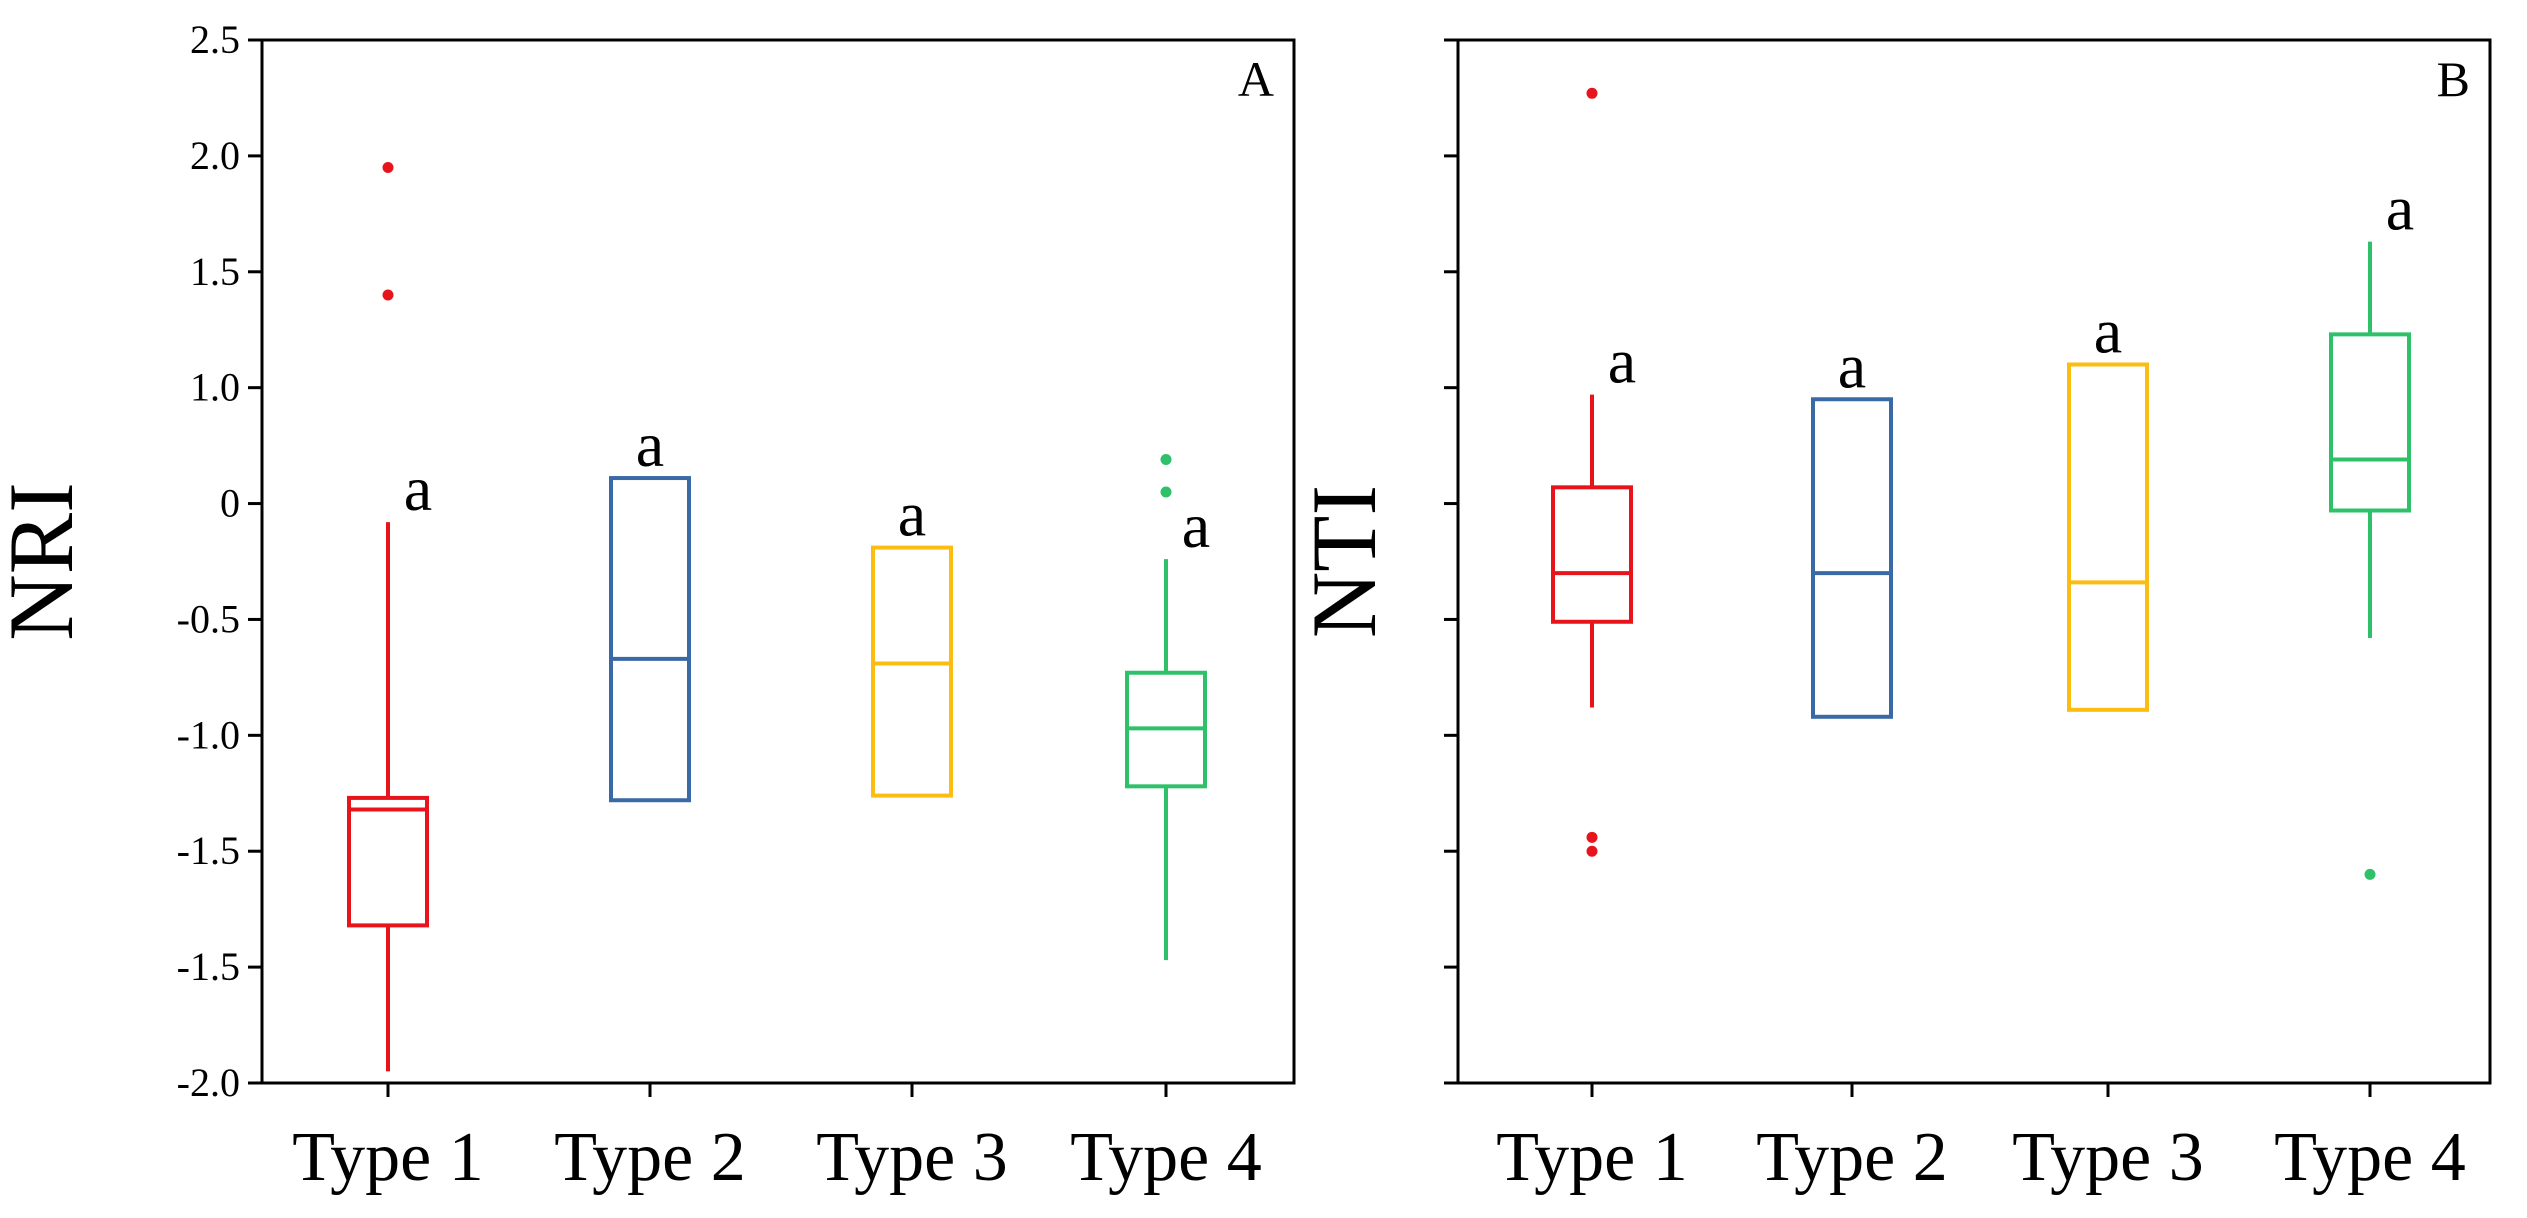 This screenshot has width=2527, height=1218. Describe the element at coordinates (1256, 79) in the screenshot. I see `panel-label: A` at that location.